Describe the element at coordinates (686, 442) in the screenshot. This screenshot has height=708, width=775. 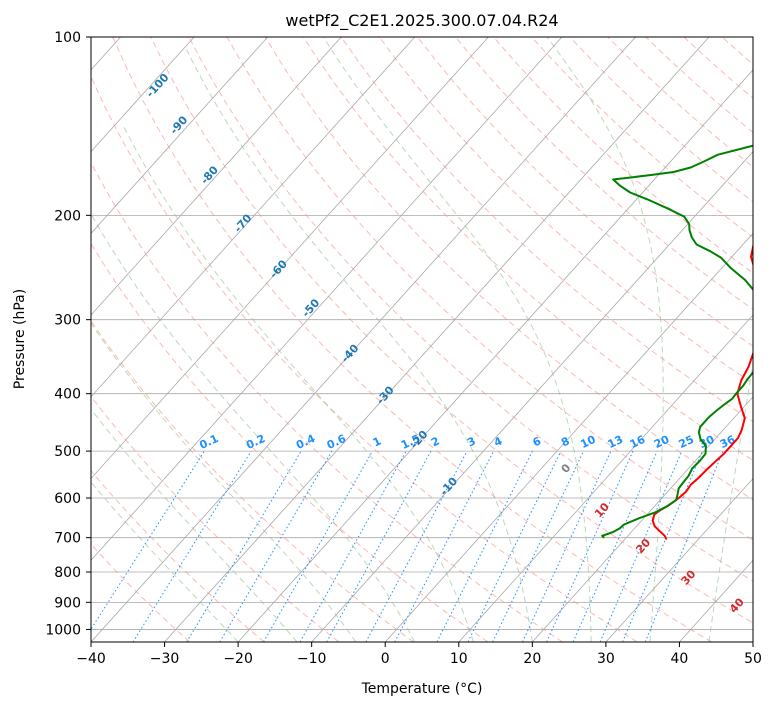
I see `mixing-ratio-label: 25` at that location.